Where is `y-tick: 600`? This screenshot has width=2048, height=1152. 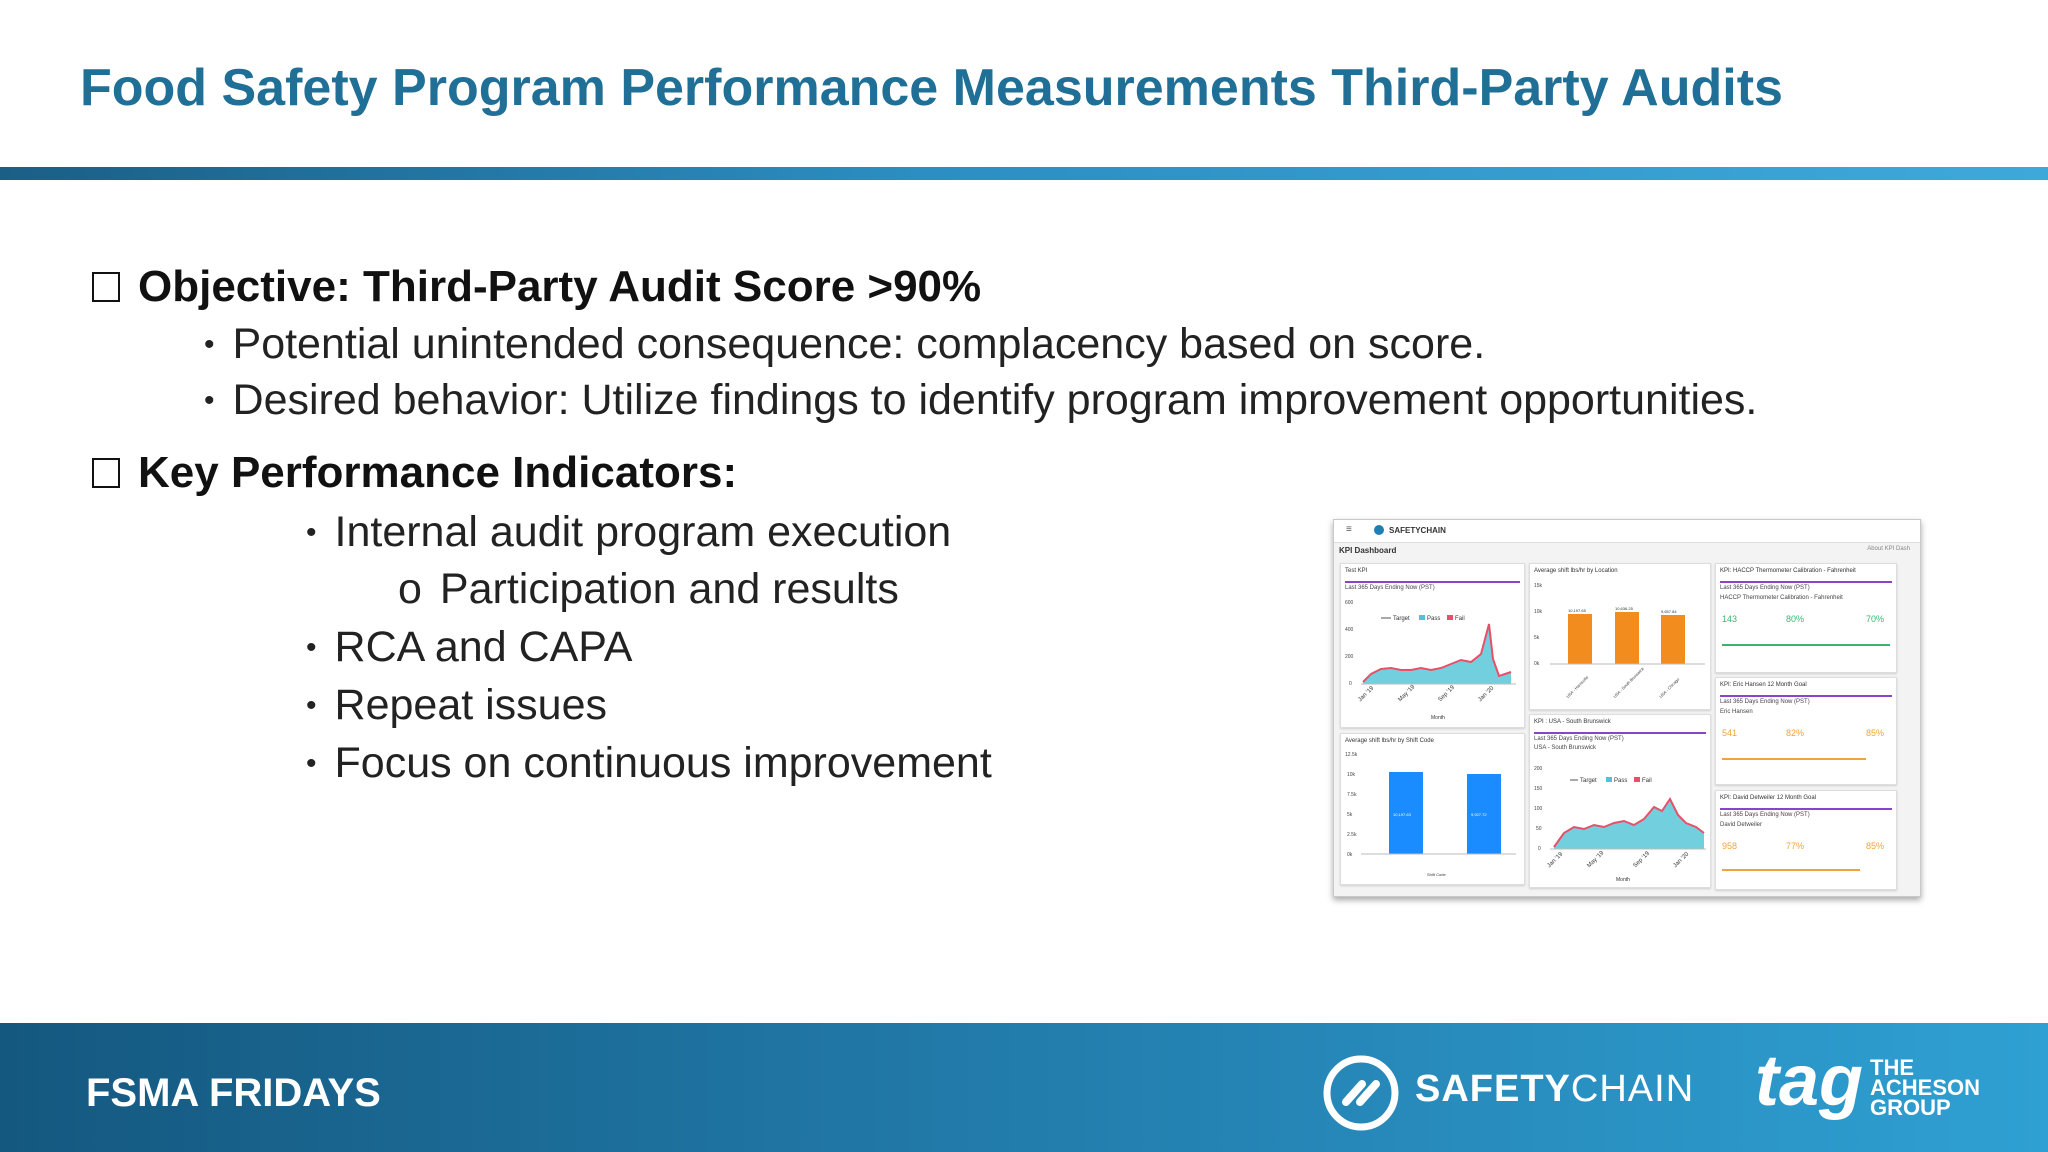
y-tick: 600 is located at coordinates (1349, 603).